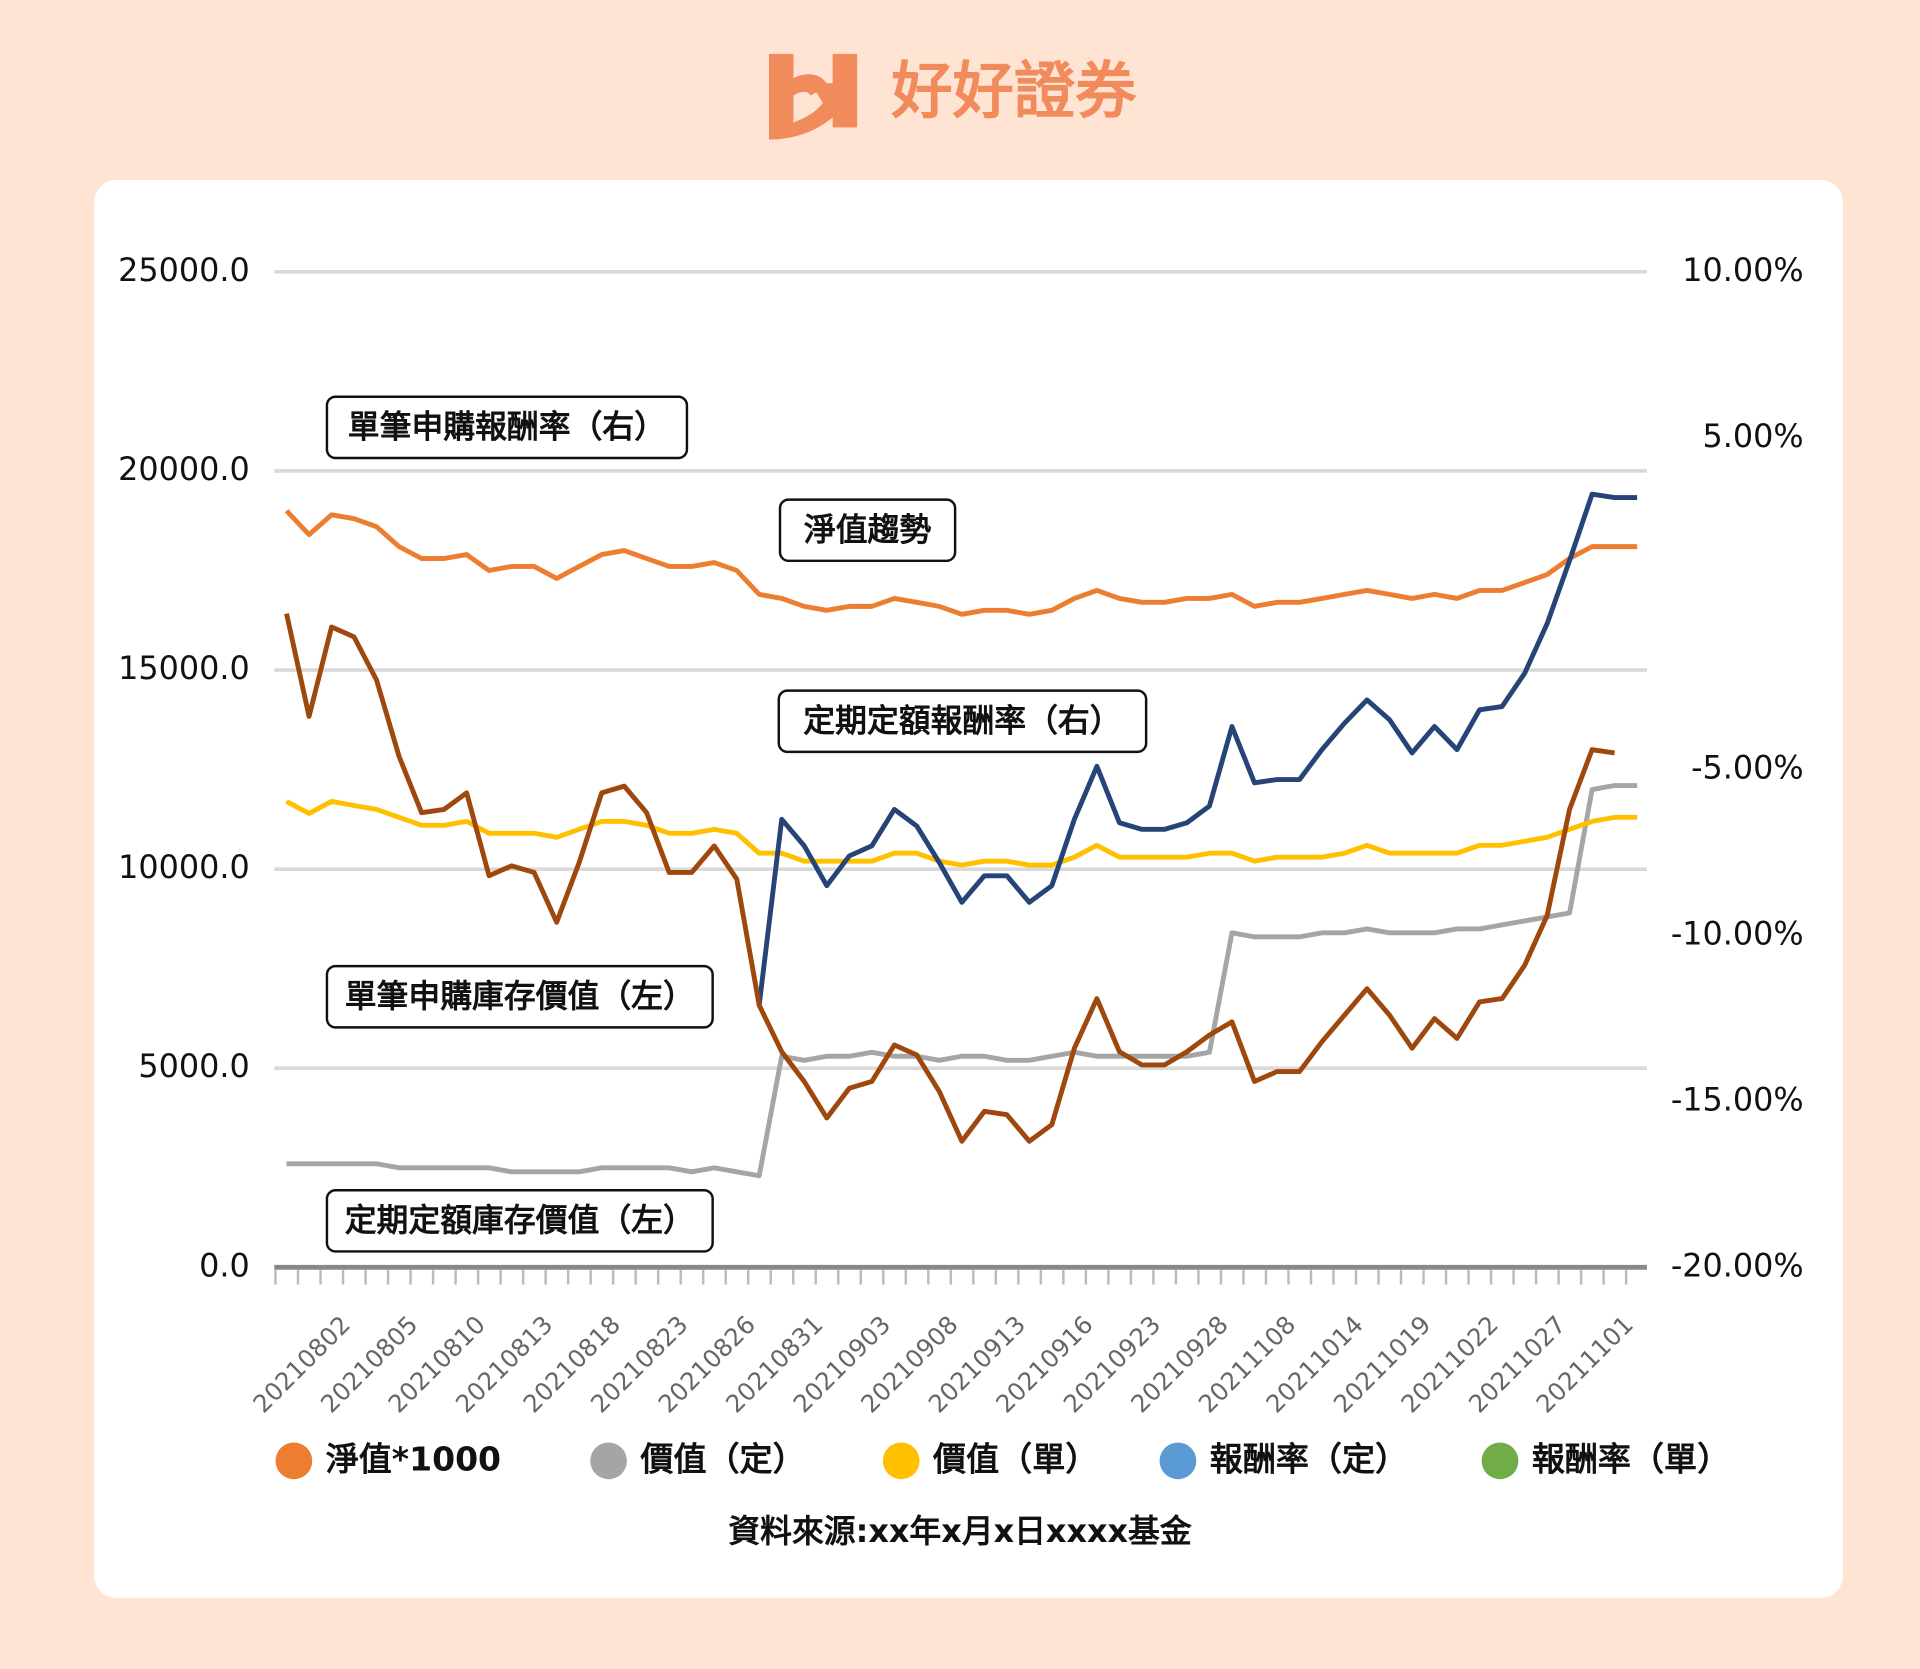  What do you see at coordinates (722, 1458) in the screenshot?
I see `legend-label: 價值（定）` at bounding box center [722, 1458].